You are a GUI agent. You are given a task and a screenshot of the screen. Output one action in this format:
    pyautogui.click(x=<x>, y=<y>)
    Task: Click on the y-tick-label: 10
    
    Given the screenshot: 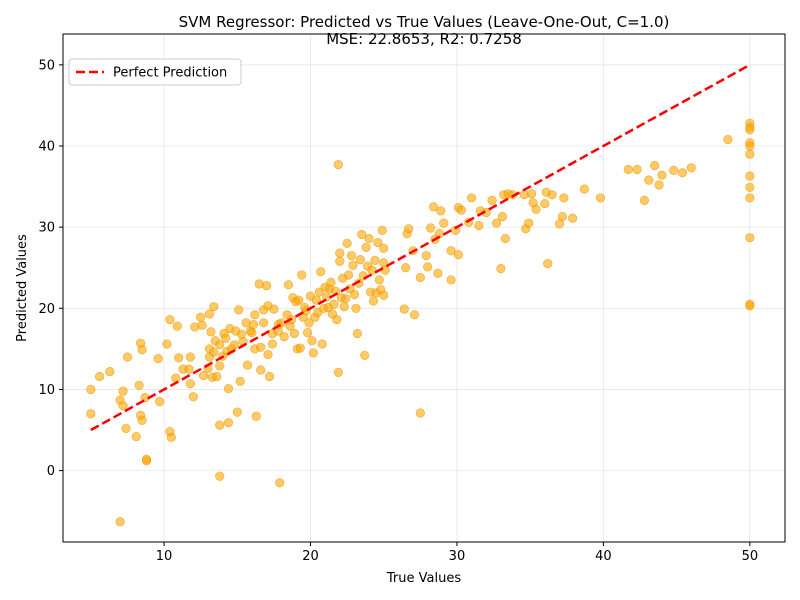 What is the action you would take?
    pyautogui.click(x=46, y=390)
    